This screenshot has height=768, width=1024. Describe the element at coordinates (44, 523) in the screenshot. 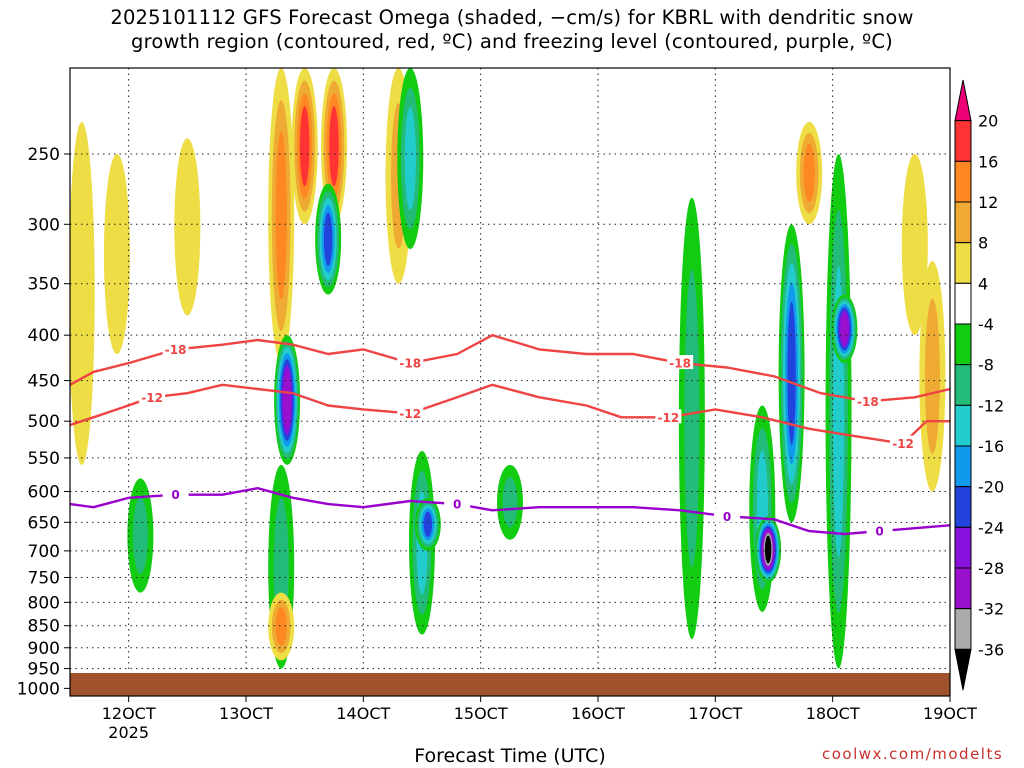

I see `y-tick-label: 650` at that location.